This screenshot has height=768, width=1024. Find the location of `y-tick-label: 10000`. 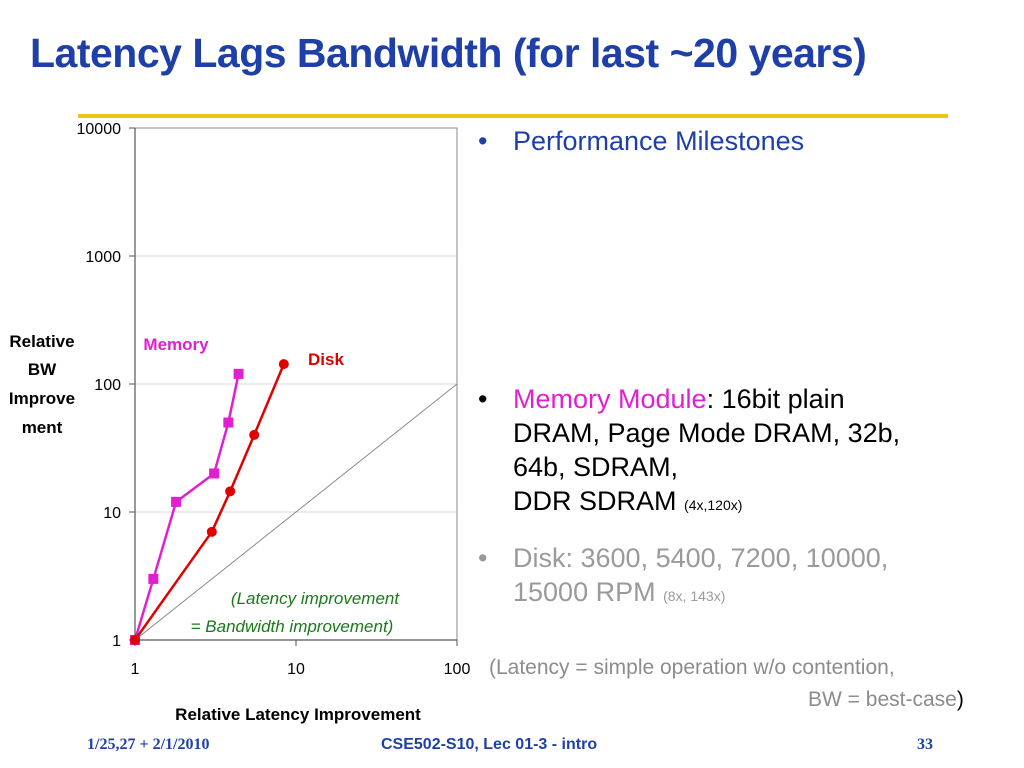

y-tick-label: 10000 is located at coordinates (99, 129).